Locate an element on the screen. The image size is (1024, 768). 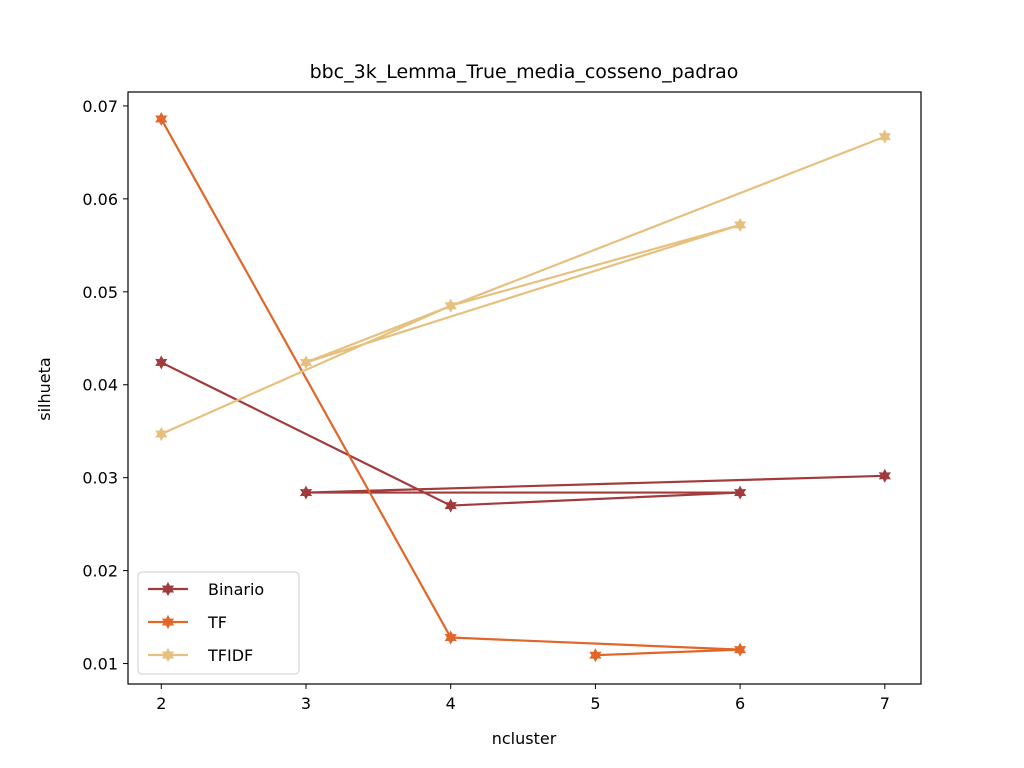
x-tick-label: 6 is located at coordinates (740, 703).